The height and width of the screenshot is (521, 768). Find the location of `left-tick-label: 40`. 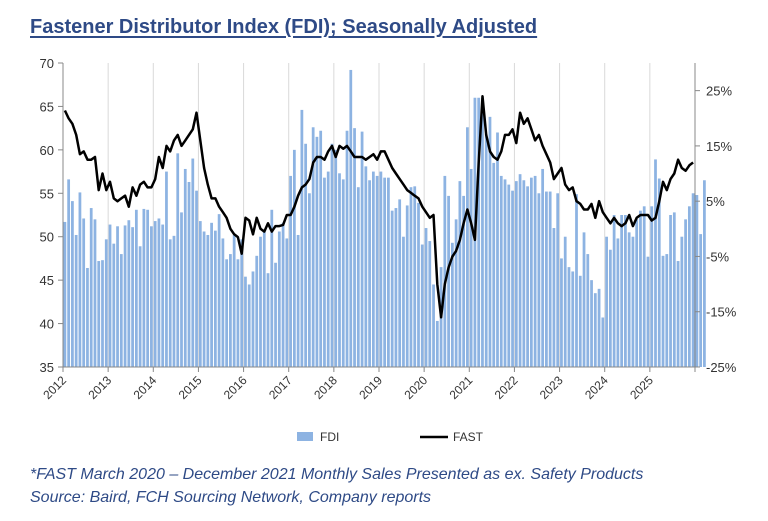

left-tick-label: 40 is located at coordinates (47, 324).